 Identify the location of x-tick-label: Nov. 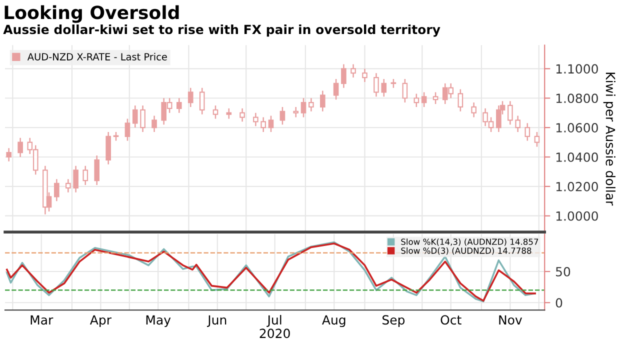
(510, 320).